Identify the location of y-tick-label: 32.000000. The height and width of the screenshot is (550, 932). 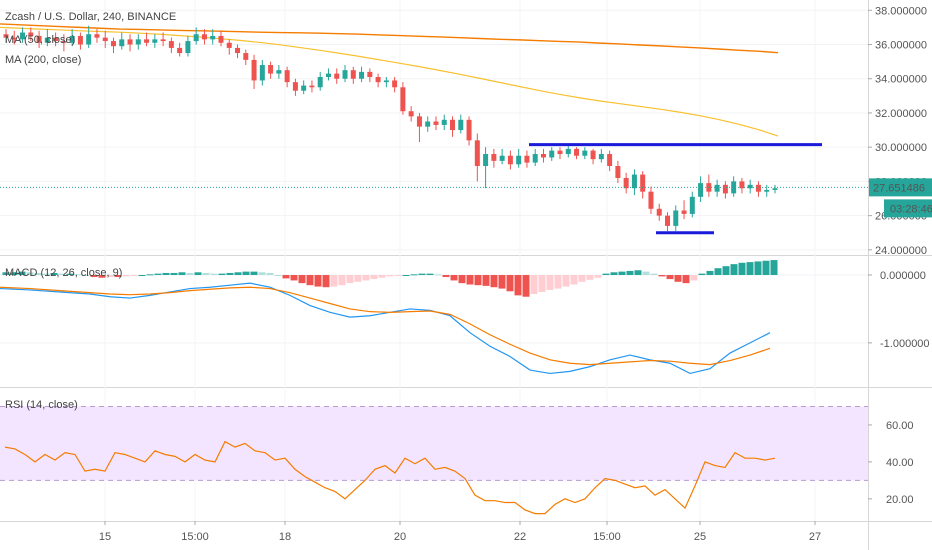
(901, 114).